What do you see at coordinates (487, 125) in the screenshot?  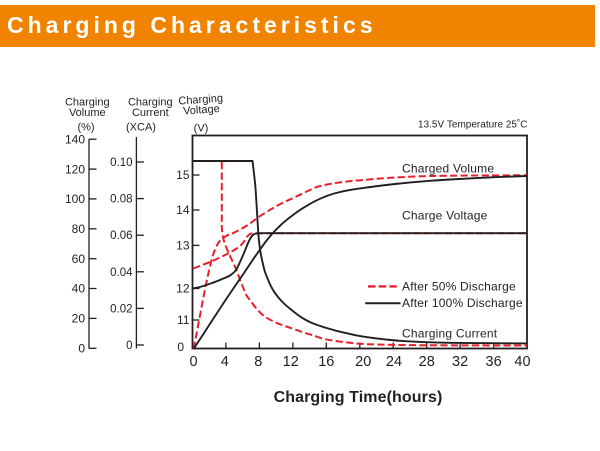 I see `svg-text: Temperature 25˚C` at bounding box center [487, 125].